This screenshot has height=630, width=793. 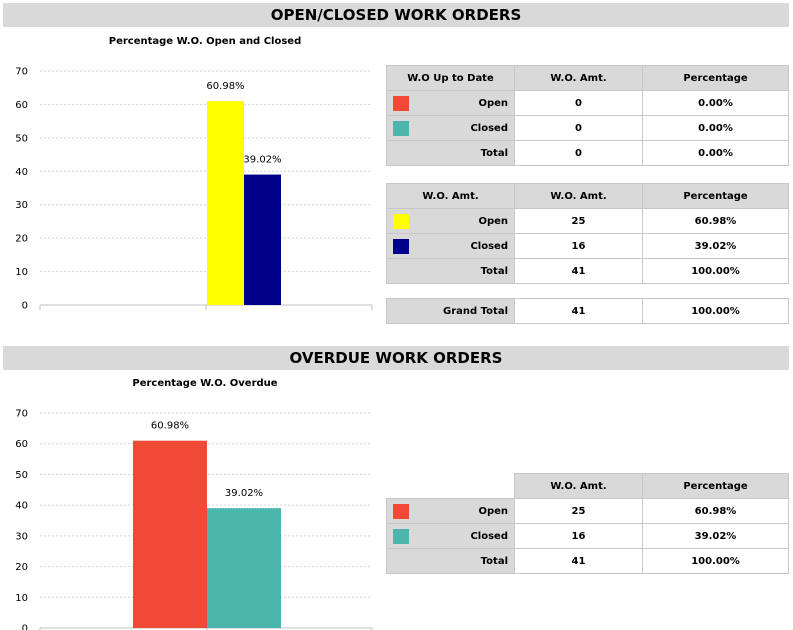 What do you see at coordinates (450, 486) in the screenshot?
I see `table-corner` at bounding box center [450, 486].